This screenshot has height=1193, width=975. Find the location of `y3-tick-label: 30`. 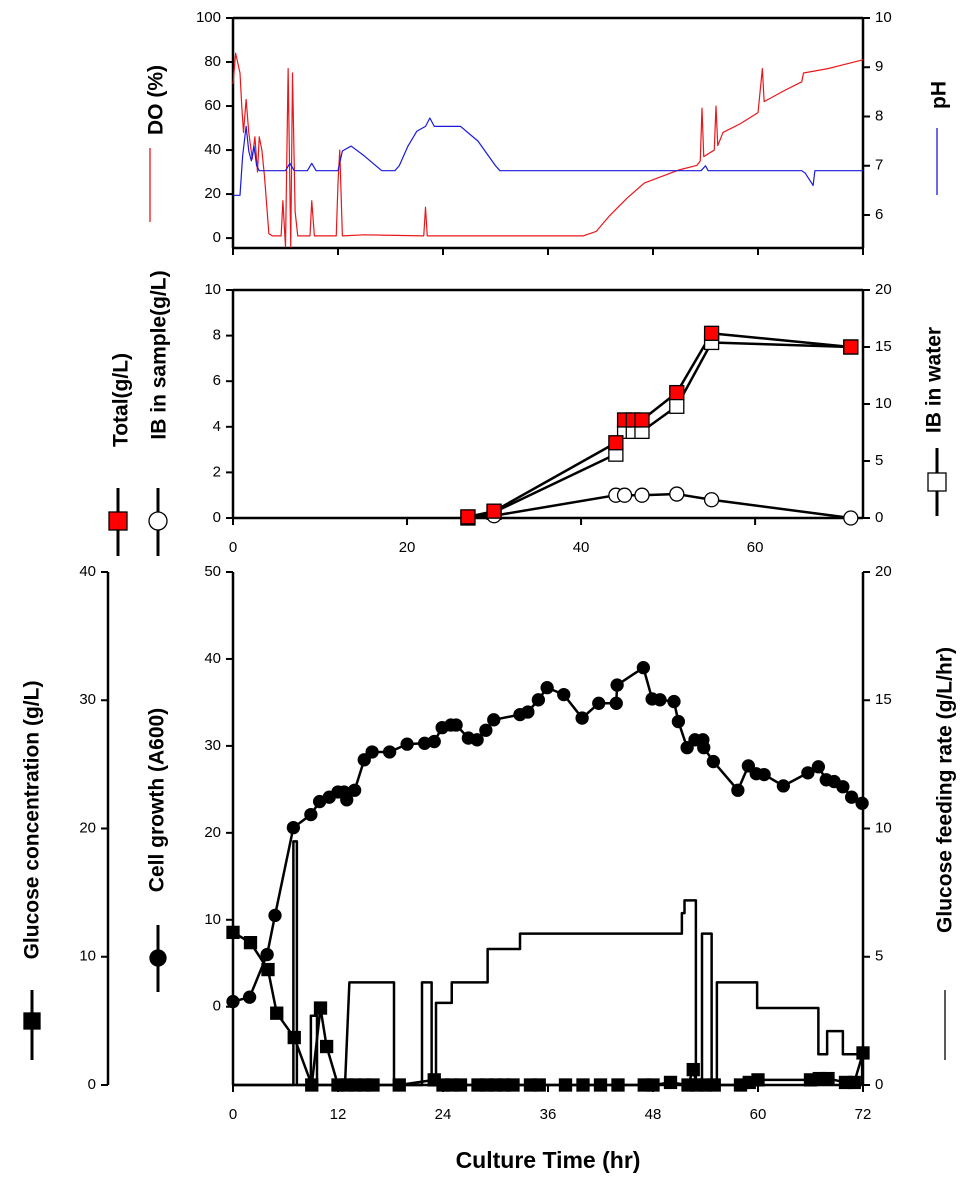

y3-tick-label: 30 is located at coordinates (87, 699).